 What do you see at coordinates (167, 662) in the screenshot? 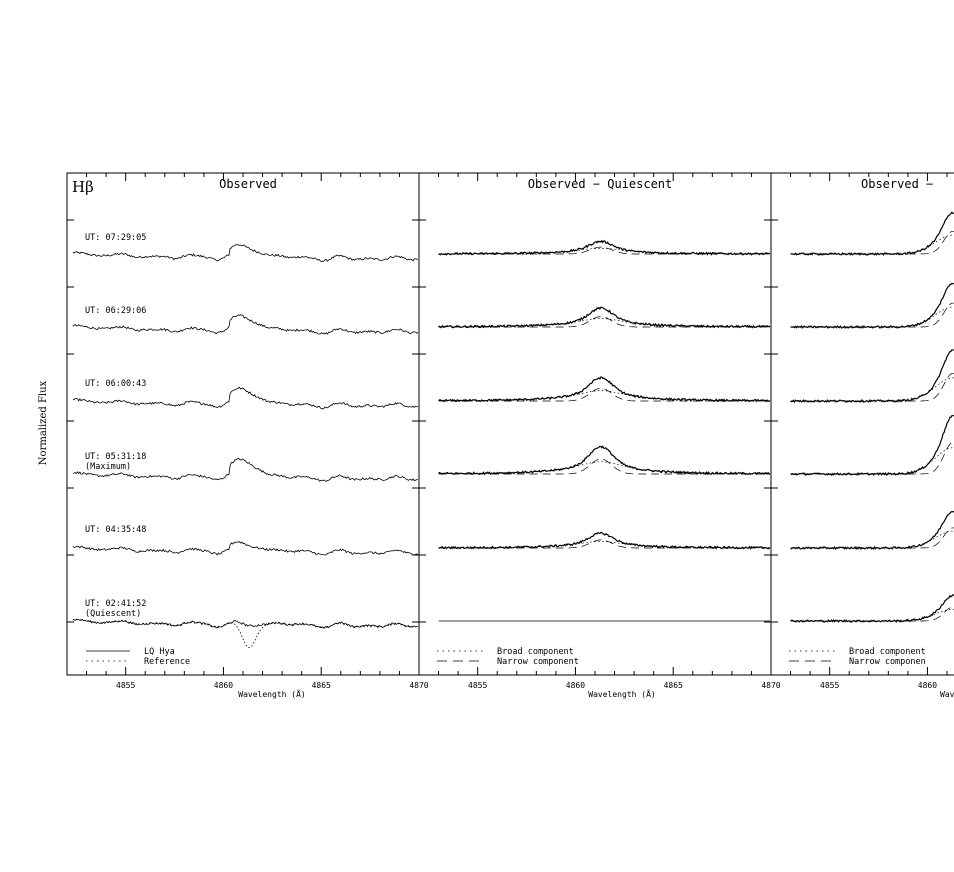
I see `legend-label: Reference` at bounding box center [167, 662].